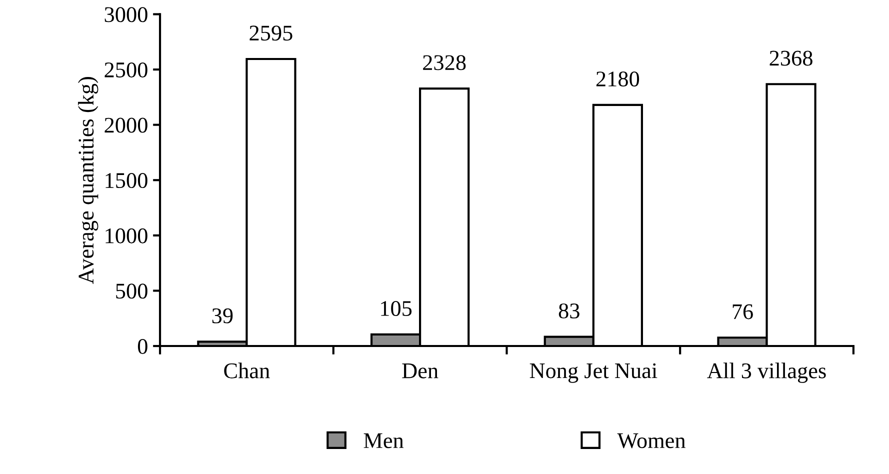  I want to click on y-tick-label: 0, so click(143, 346).